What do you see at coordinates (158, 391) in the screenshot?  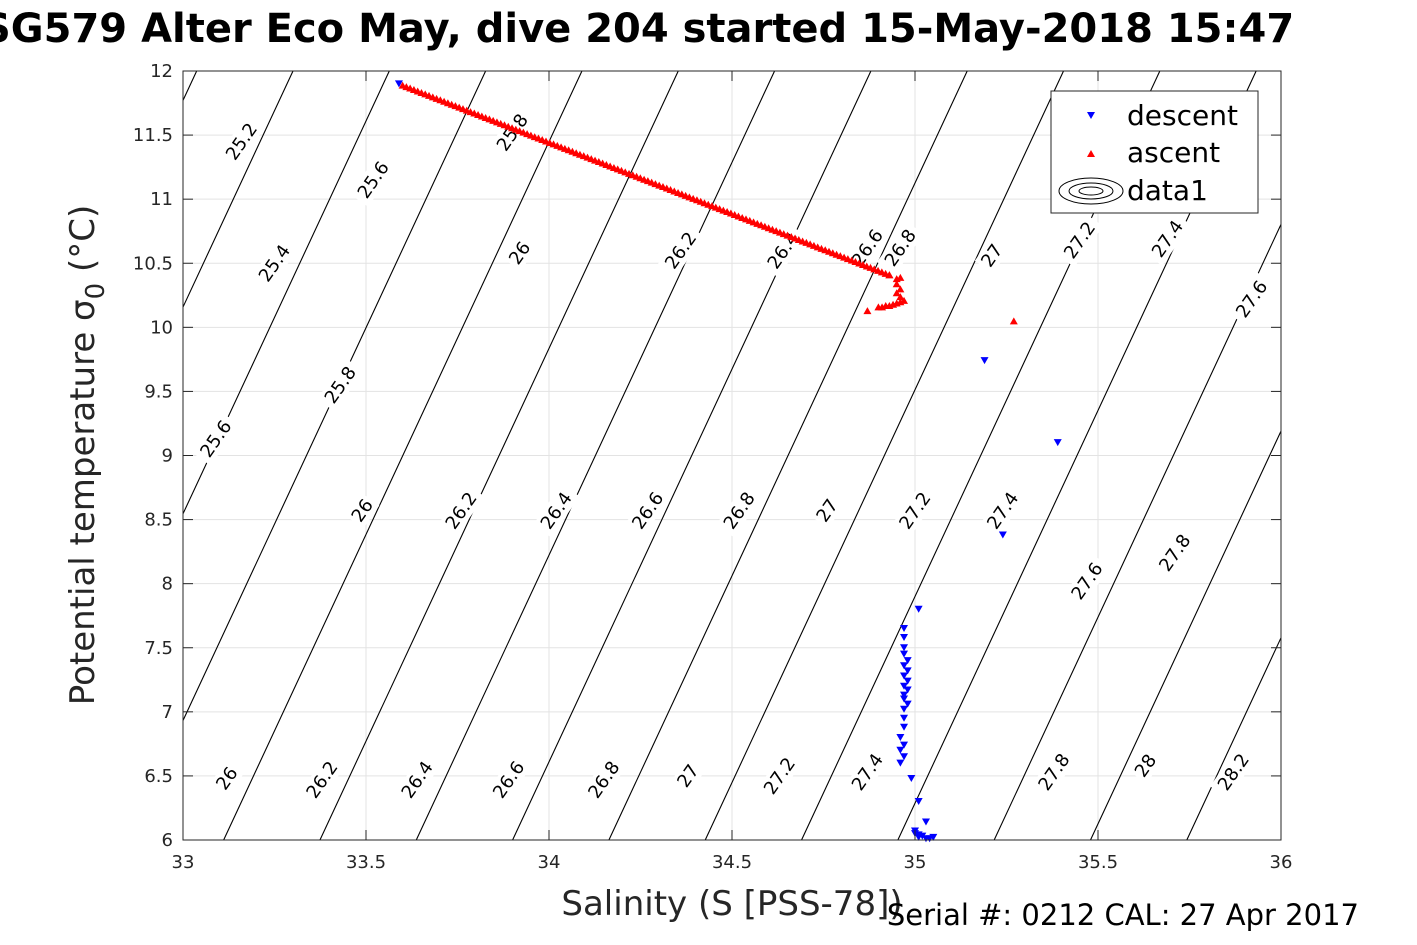 I see `y-tick-label: 9.5` at bounding box center [158, 391].